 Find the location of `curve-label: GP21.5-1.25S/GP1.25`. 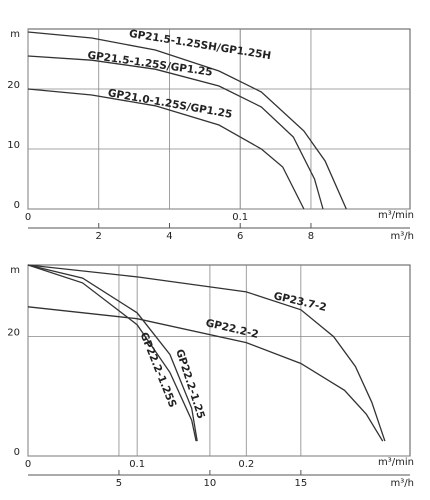

curve-label: GP21.5-1.25S/GP1.25 is located at coordinates (150, 63).